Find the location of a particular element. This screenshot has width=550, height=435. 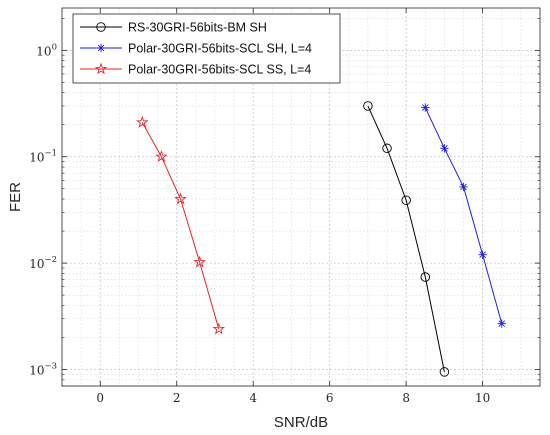

legend-label: Polar-30GRI-56bits-SCL SS, L=4 is located at coordinates (219, 70).